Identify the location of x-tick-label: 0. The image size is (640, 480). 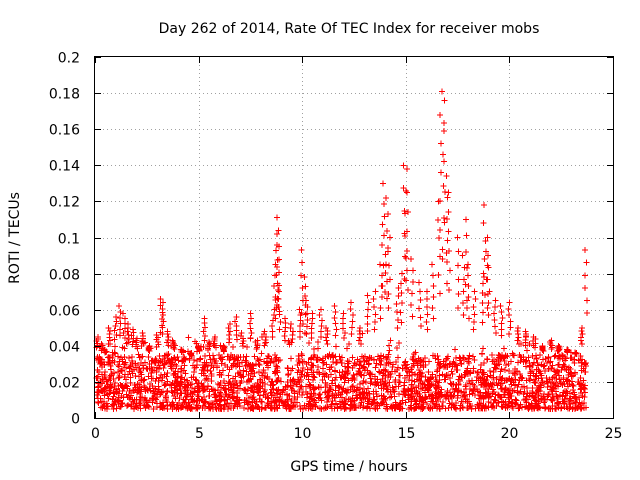
(95, 434).